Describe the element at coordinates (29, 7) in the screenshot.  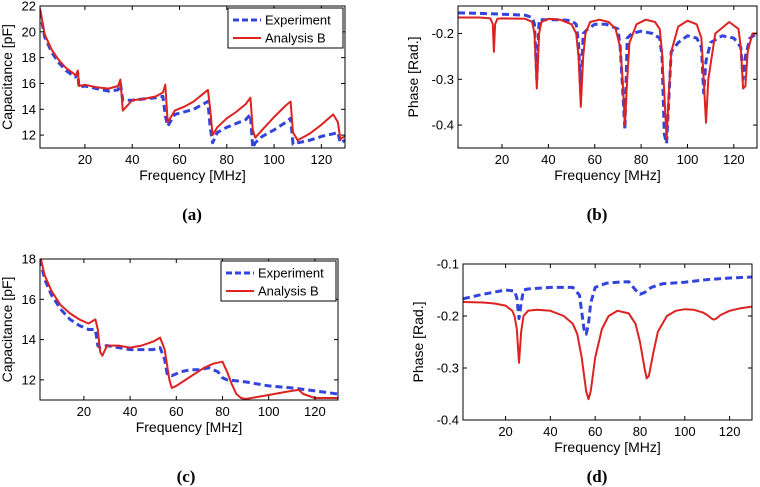
I see `y-tick-label: 22` at that location.